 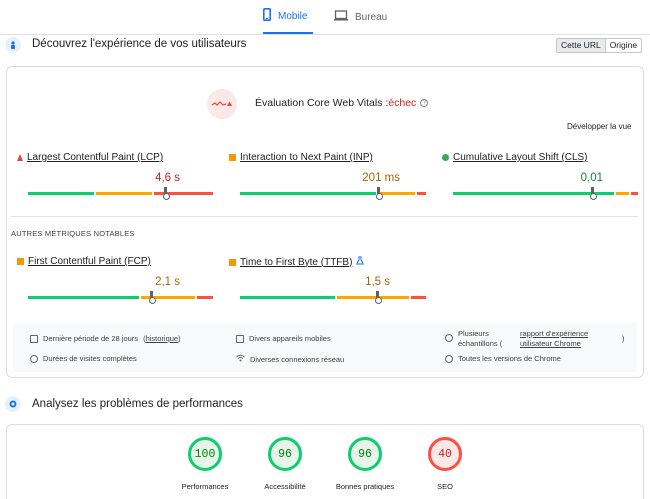 What do you see at coordinates (293, 16) in the screenshot?
I see `tab-mobile-label: Mobile` at bounding box center [293, 16].